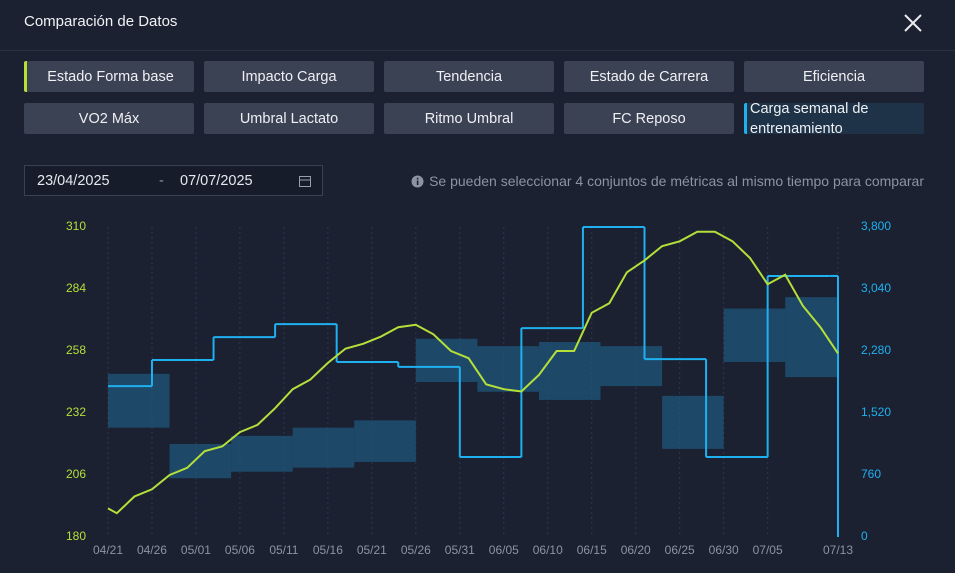 The width and height of the screenshot is (955, 573). What do you see at coordinates (416, 550) in the screenshot?
I see `x-tick-label: 05/26` at bounding box center [416, 550].